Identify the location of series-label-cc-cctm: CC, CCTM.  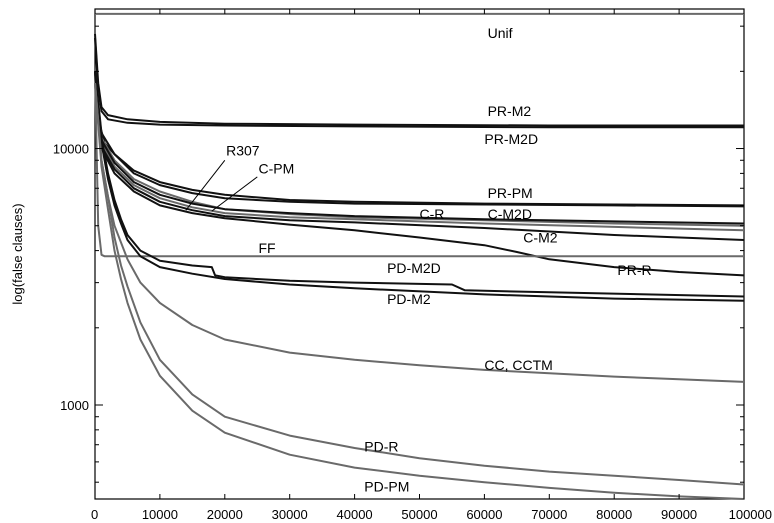
(518, 365).